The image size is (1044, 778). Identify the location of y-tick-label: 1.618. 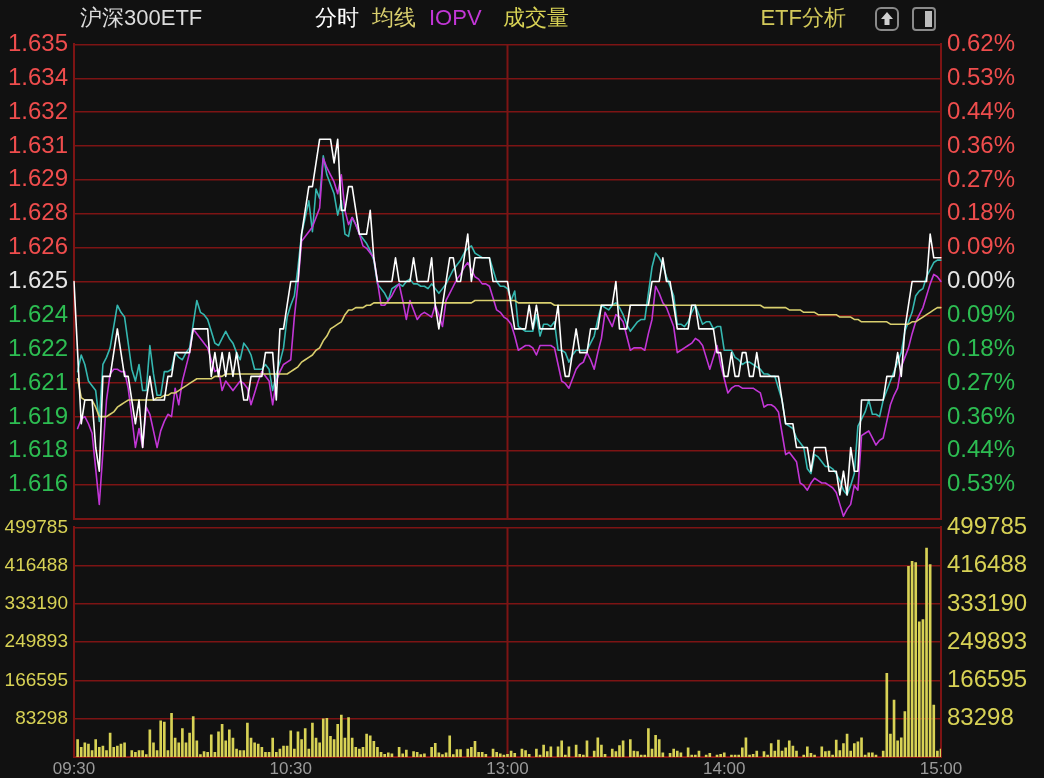
(37, 449).